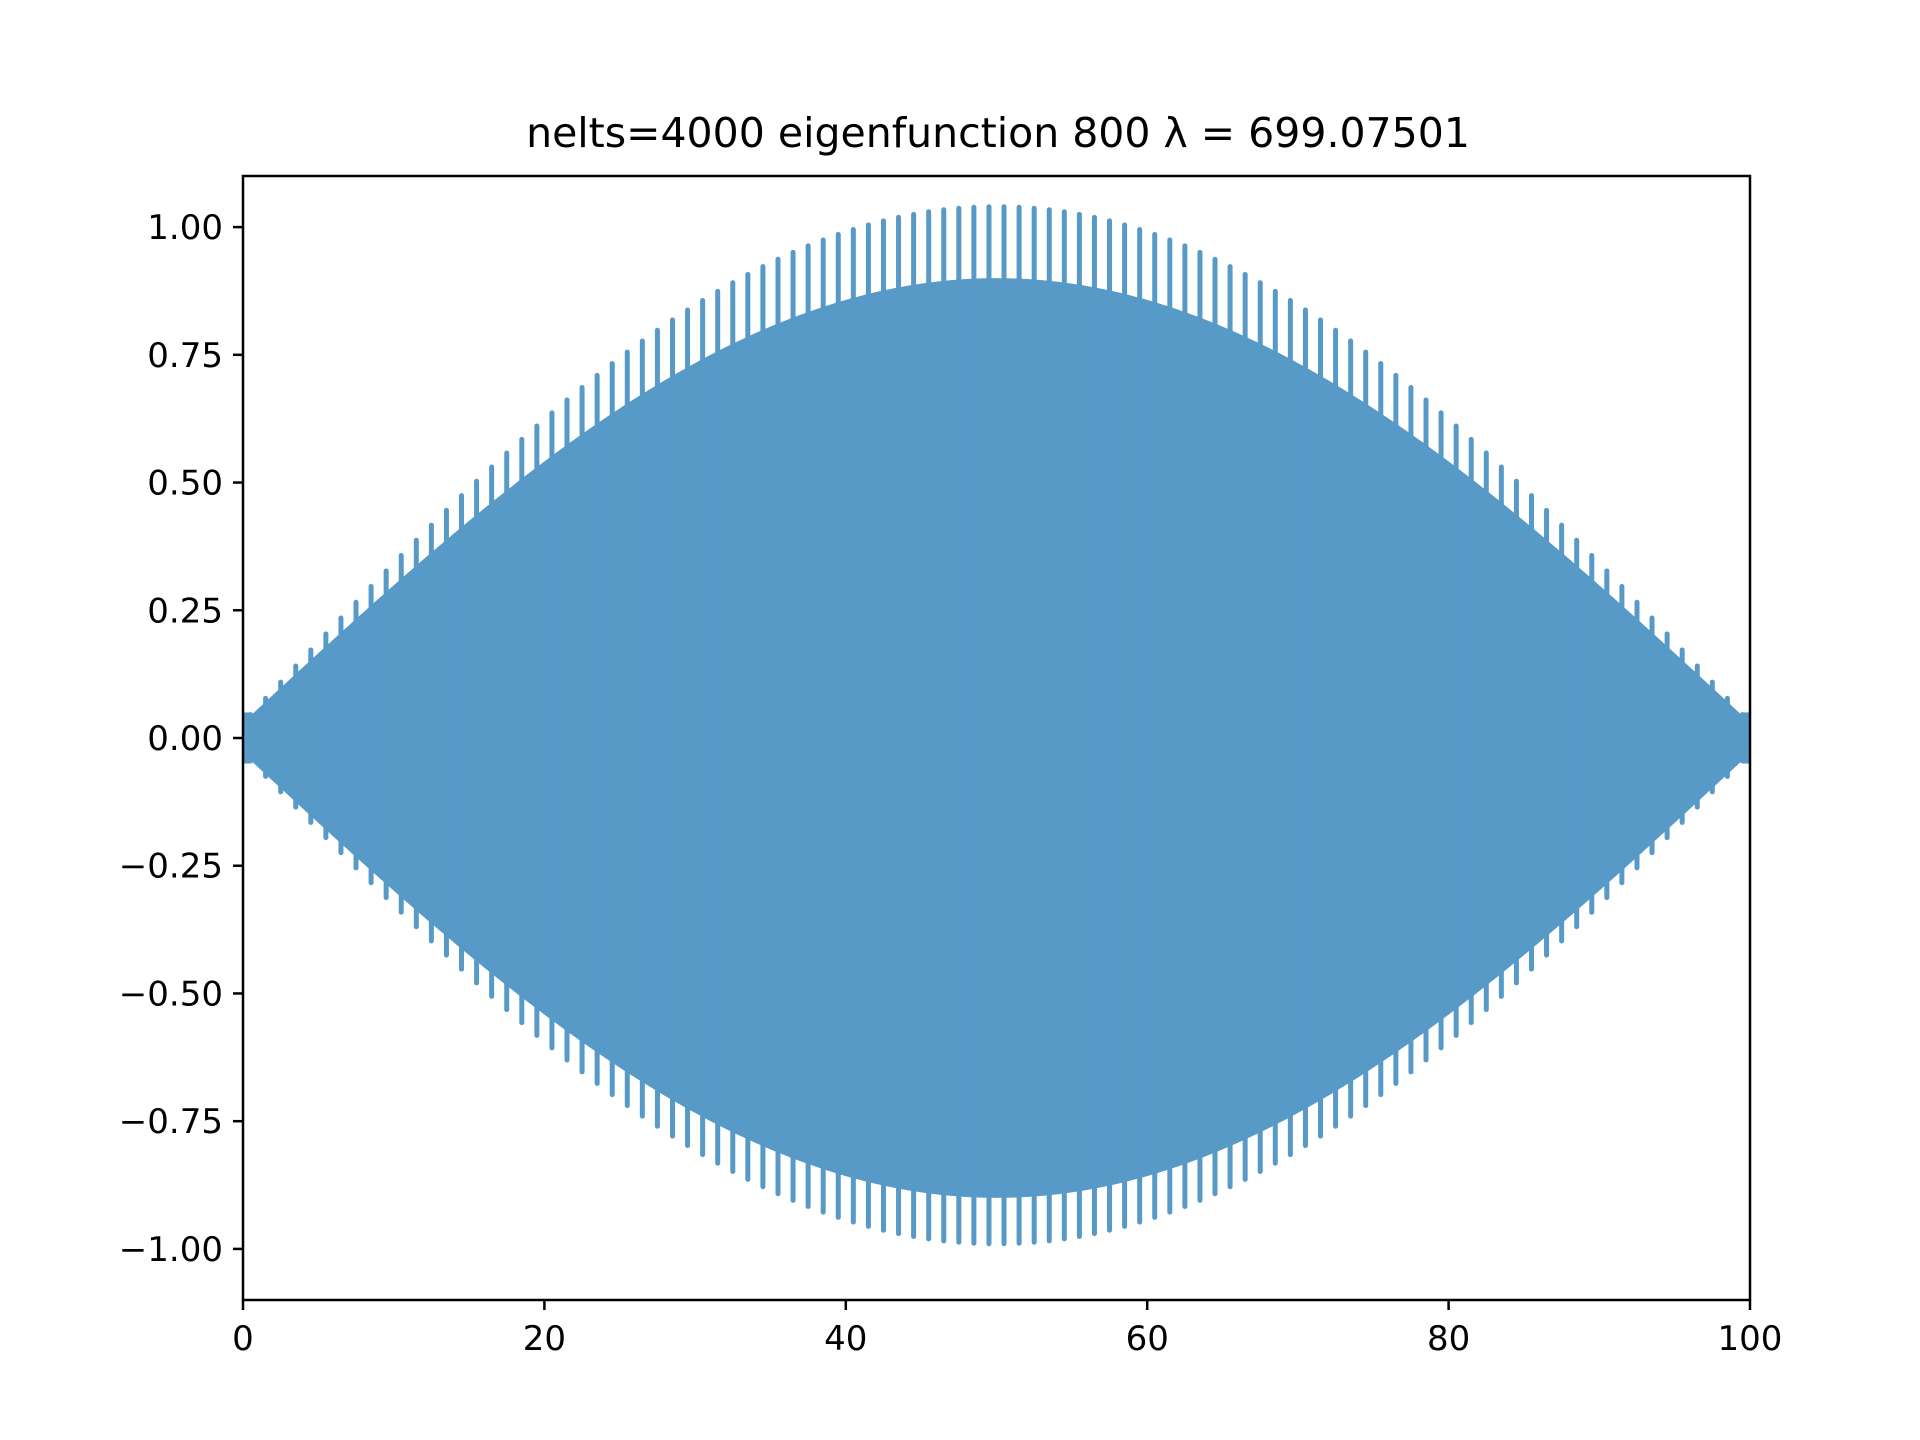 Image resolution: width=1920 pixels, height=1440 pixels. What do you see at coordinates (1147, 1339) in the screenshot?
I see `x-tick-label: 60` at bounding box center [1147, 1339].